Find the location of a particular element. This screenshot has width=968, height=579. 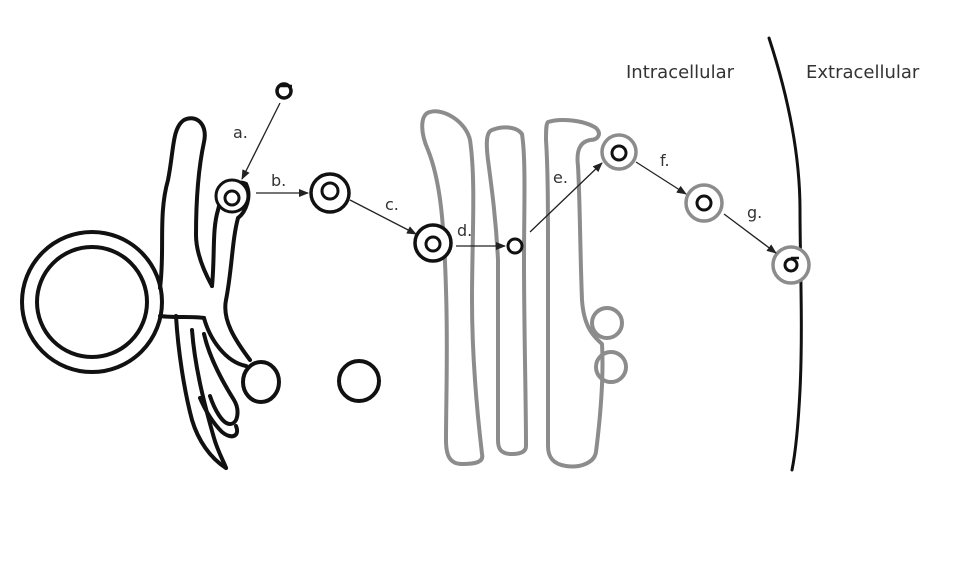

vesicle-d is located at coordinates (515, 246).